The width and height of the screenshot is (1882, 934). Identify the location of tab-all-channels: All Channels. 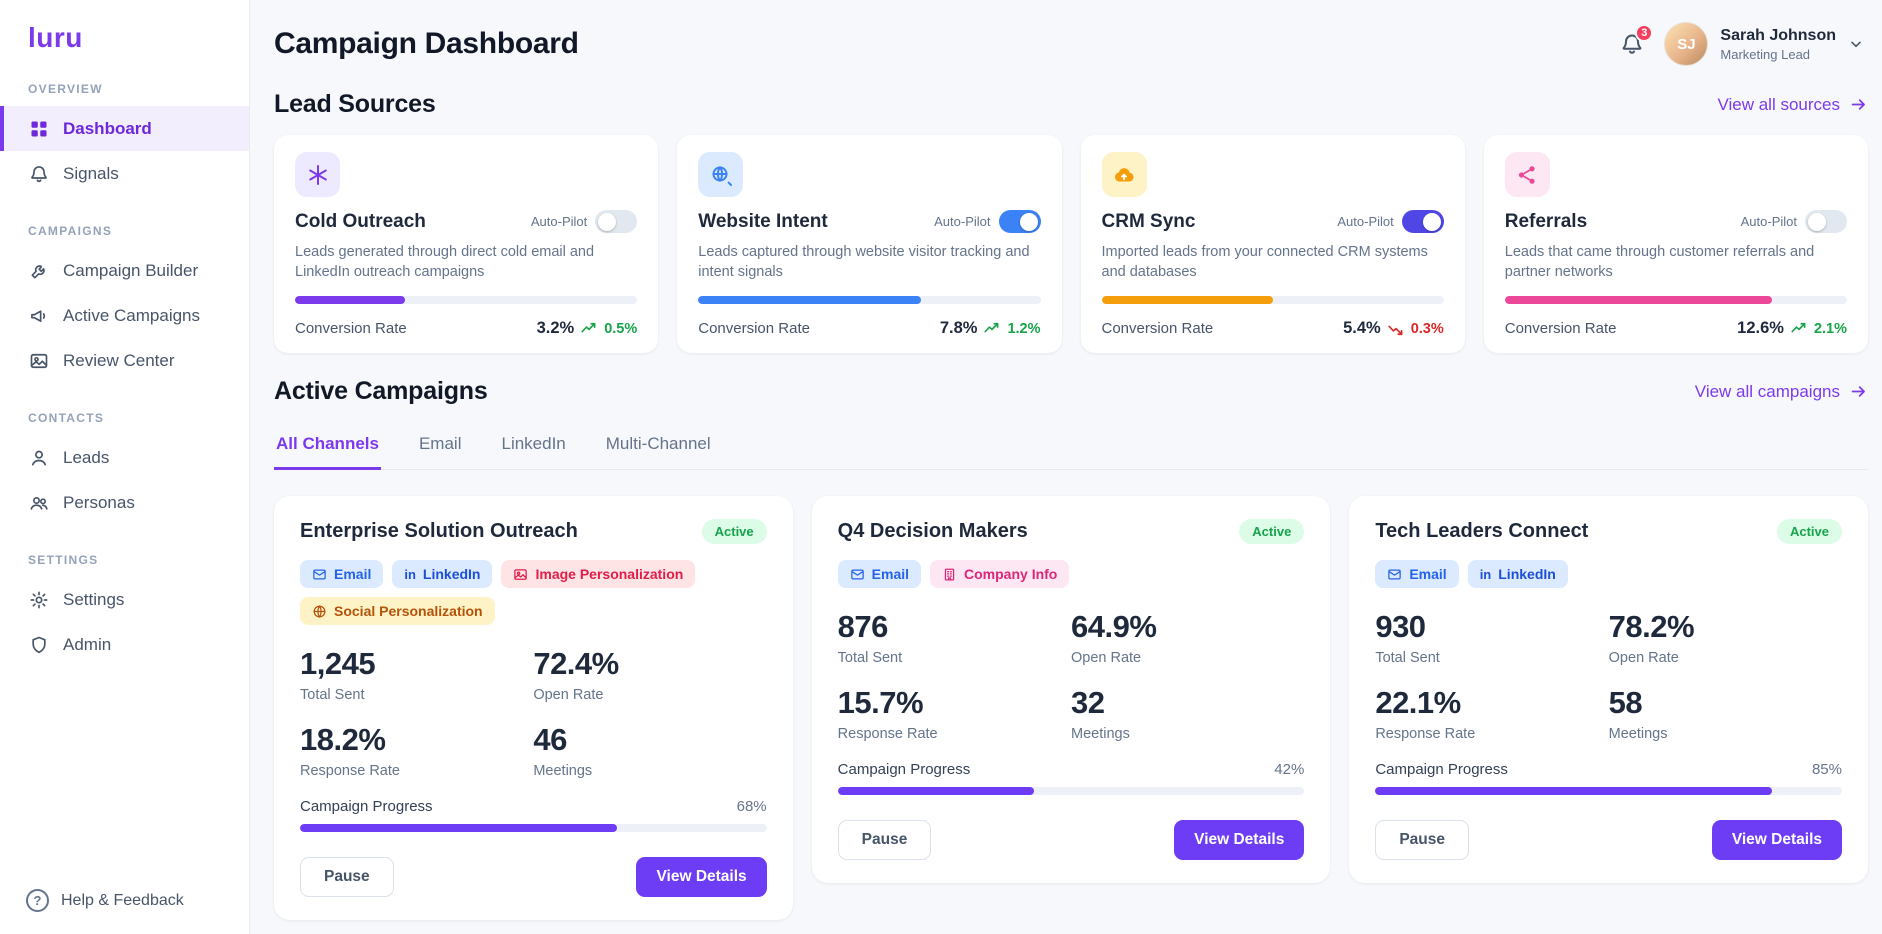
(327, 446).